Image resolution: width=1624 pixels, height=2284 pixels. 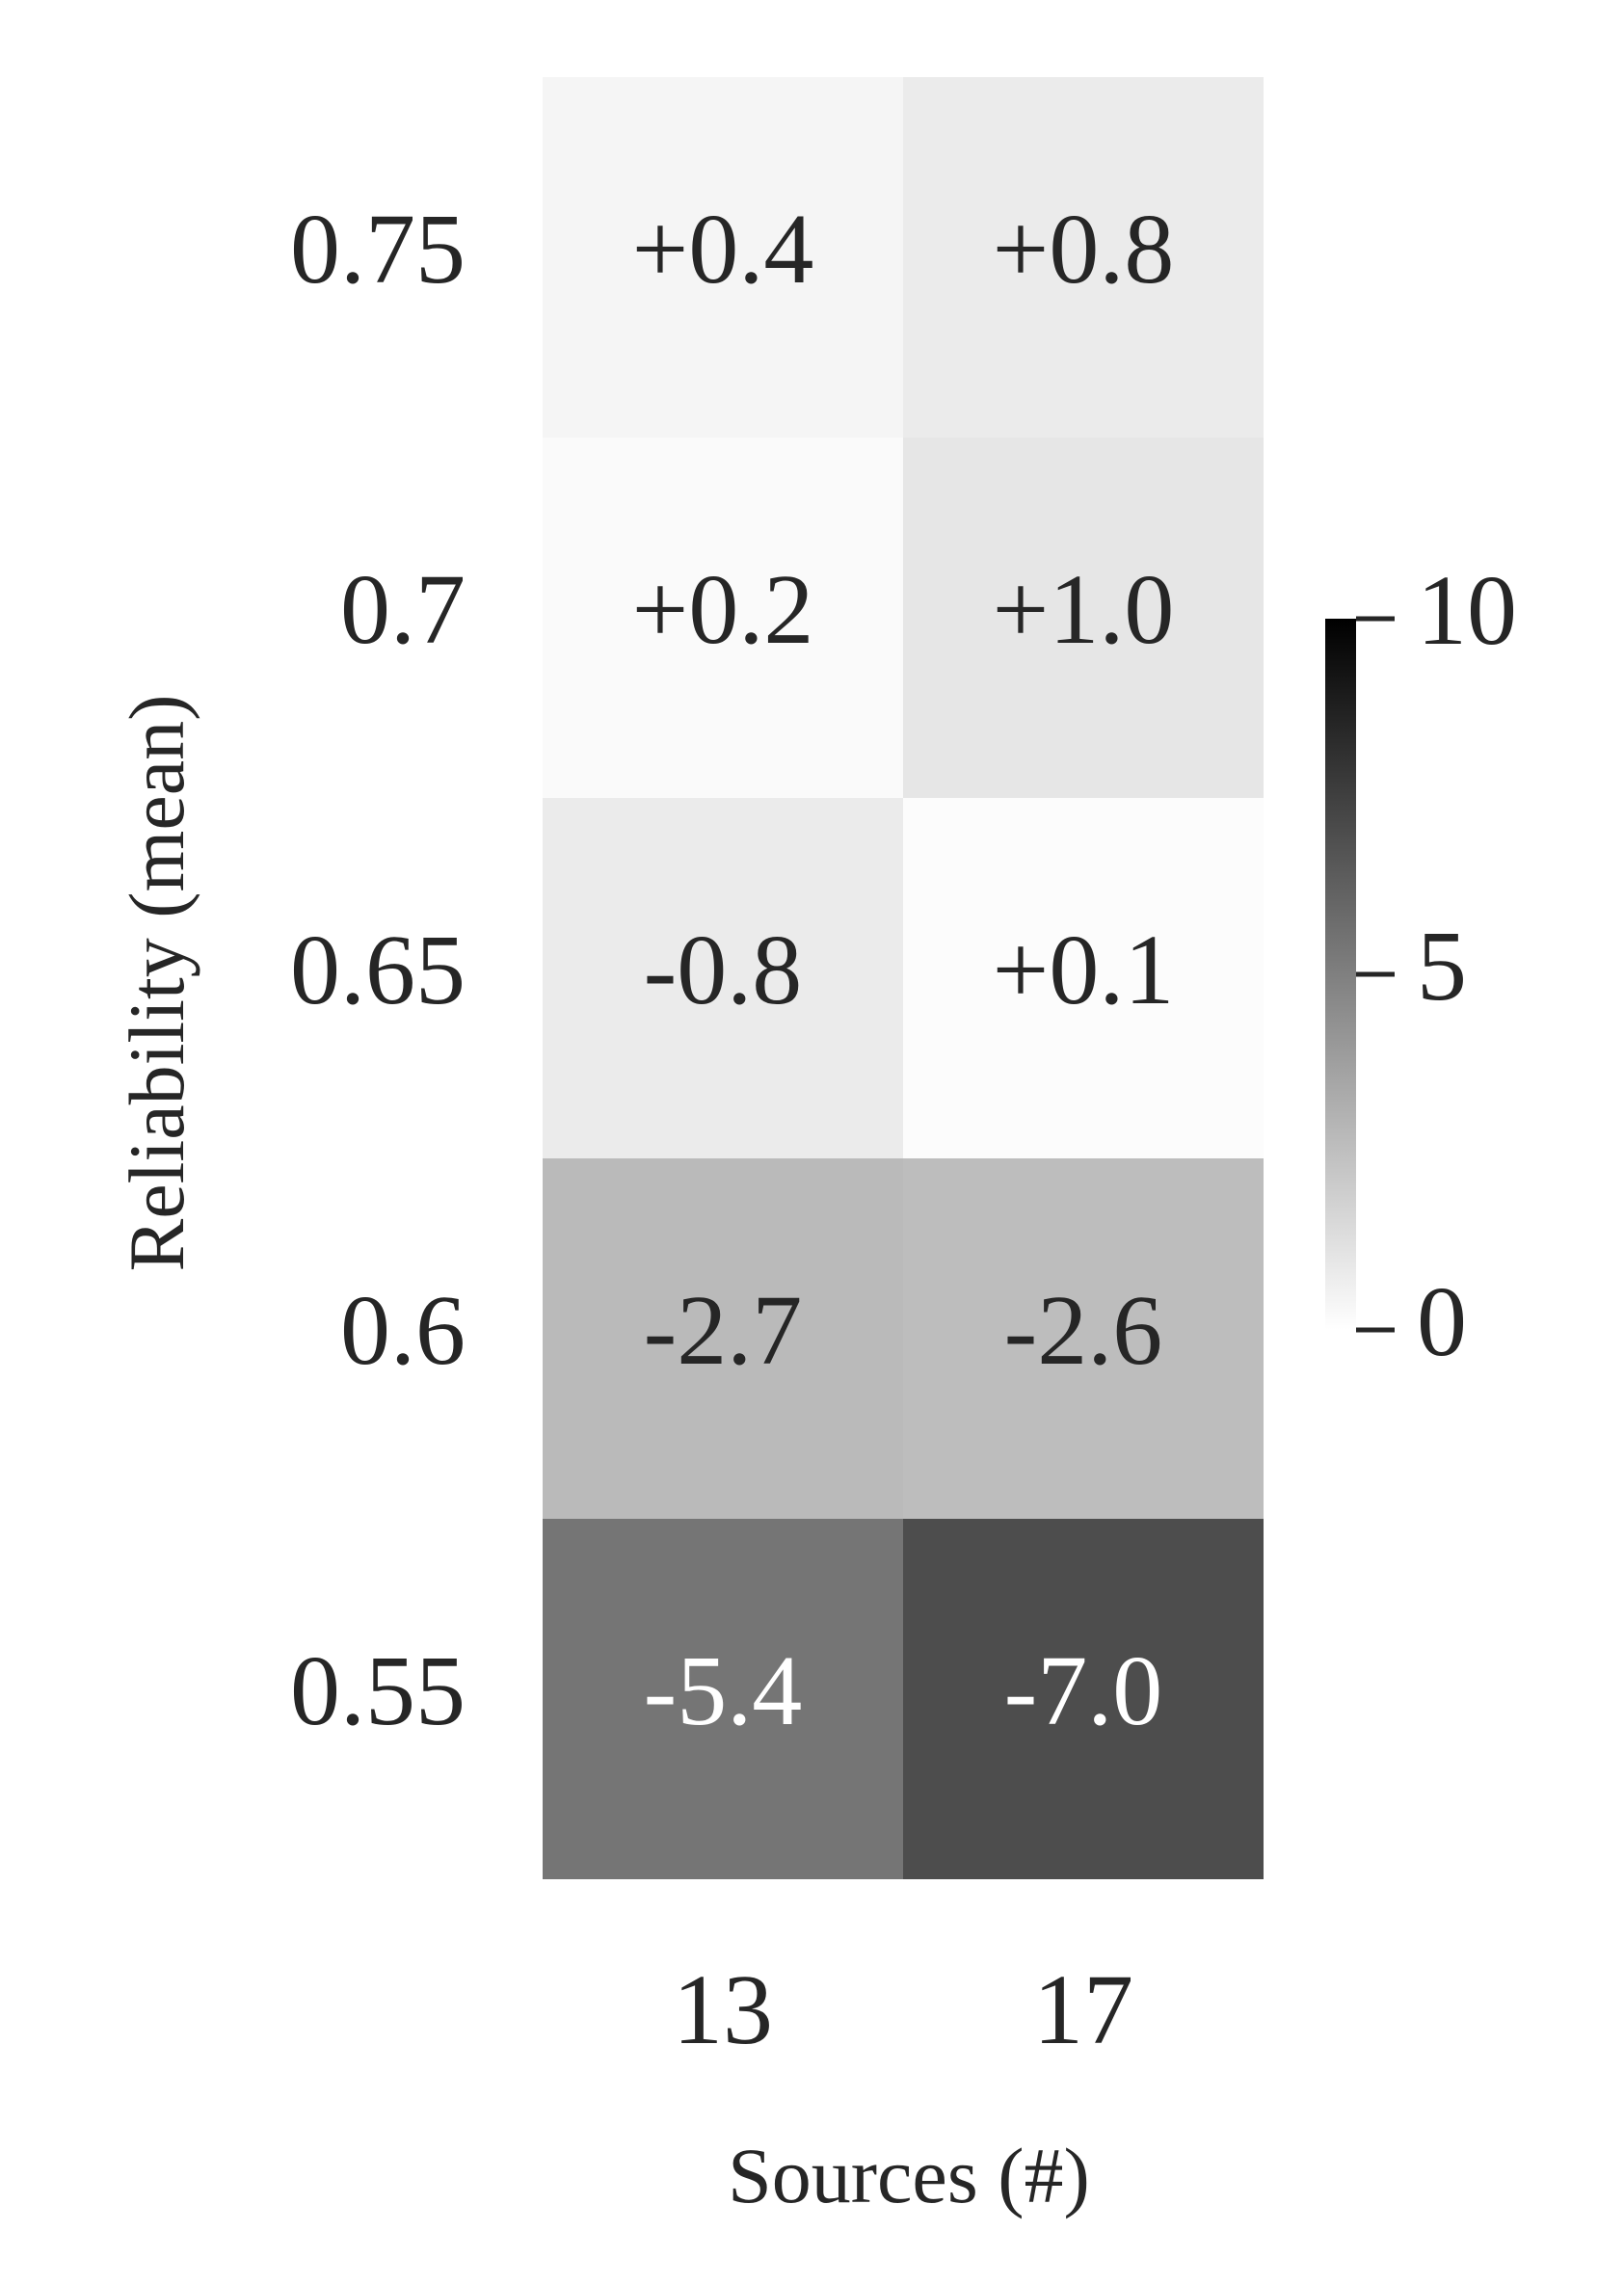 What do you see at coordinates (903, 2009) in the screenshot?
I see `x-tick-labels: 13 17` at bounding box center [903, 2009].